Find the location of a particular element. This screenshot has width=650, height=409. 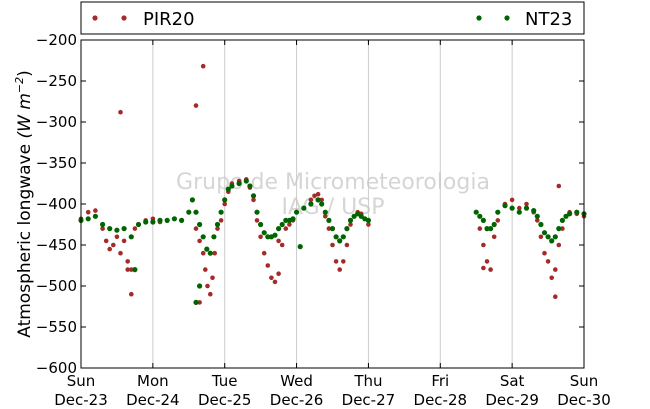

y-axis-label-unit-exp: −2 is located at coordinates (19, 85).